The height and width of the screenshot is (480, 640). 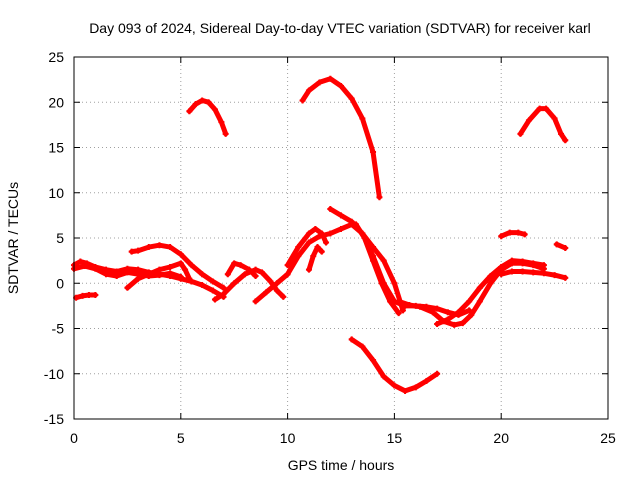 I want to click on x-axis-title: GPS time / hours, so click(x=341, y=465).